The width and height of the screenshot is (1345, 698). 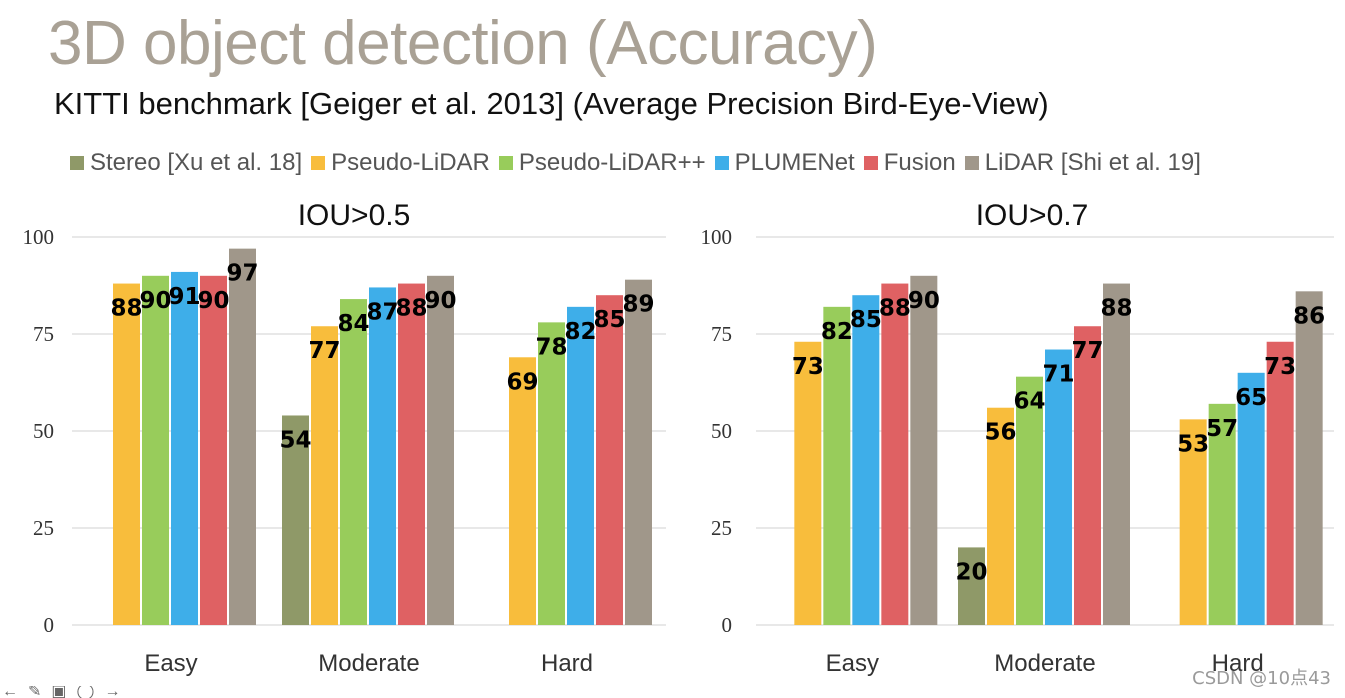 What do you see at coordinates (353, 324) in the screenshot?
I see `data-label: 84` at bounding box center [353, 324].